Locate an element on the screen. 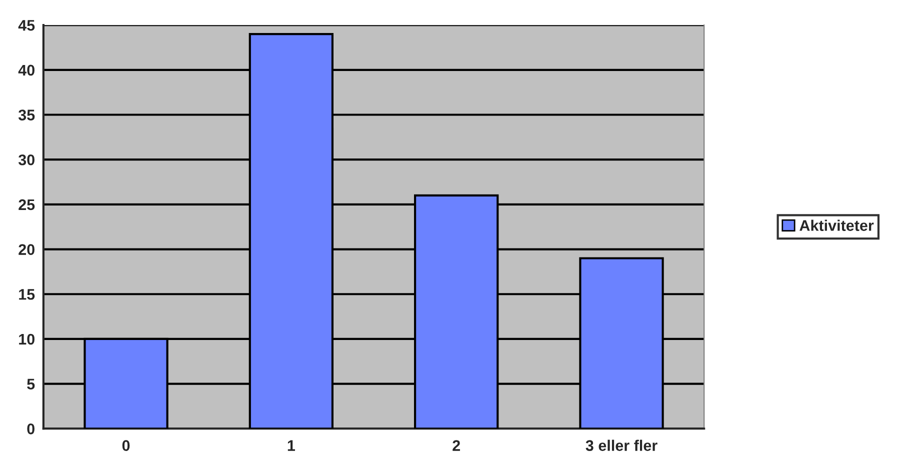 The image size is (905, 456). y-tick-label: 25 is located at coordinates (26, 204).